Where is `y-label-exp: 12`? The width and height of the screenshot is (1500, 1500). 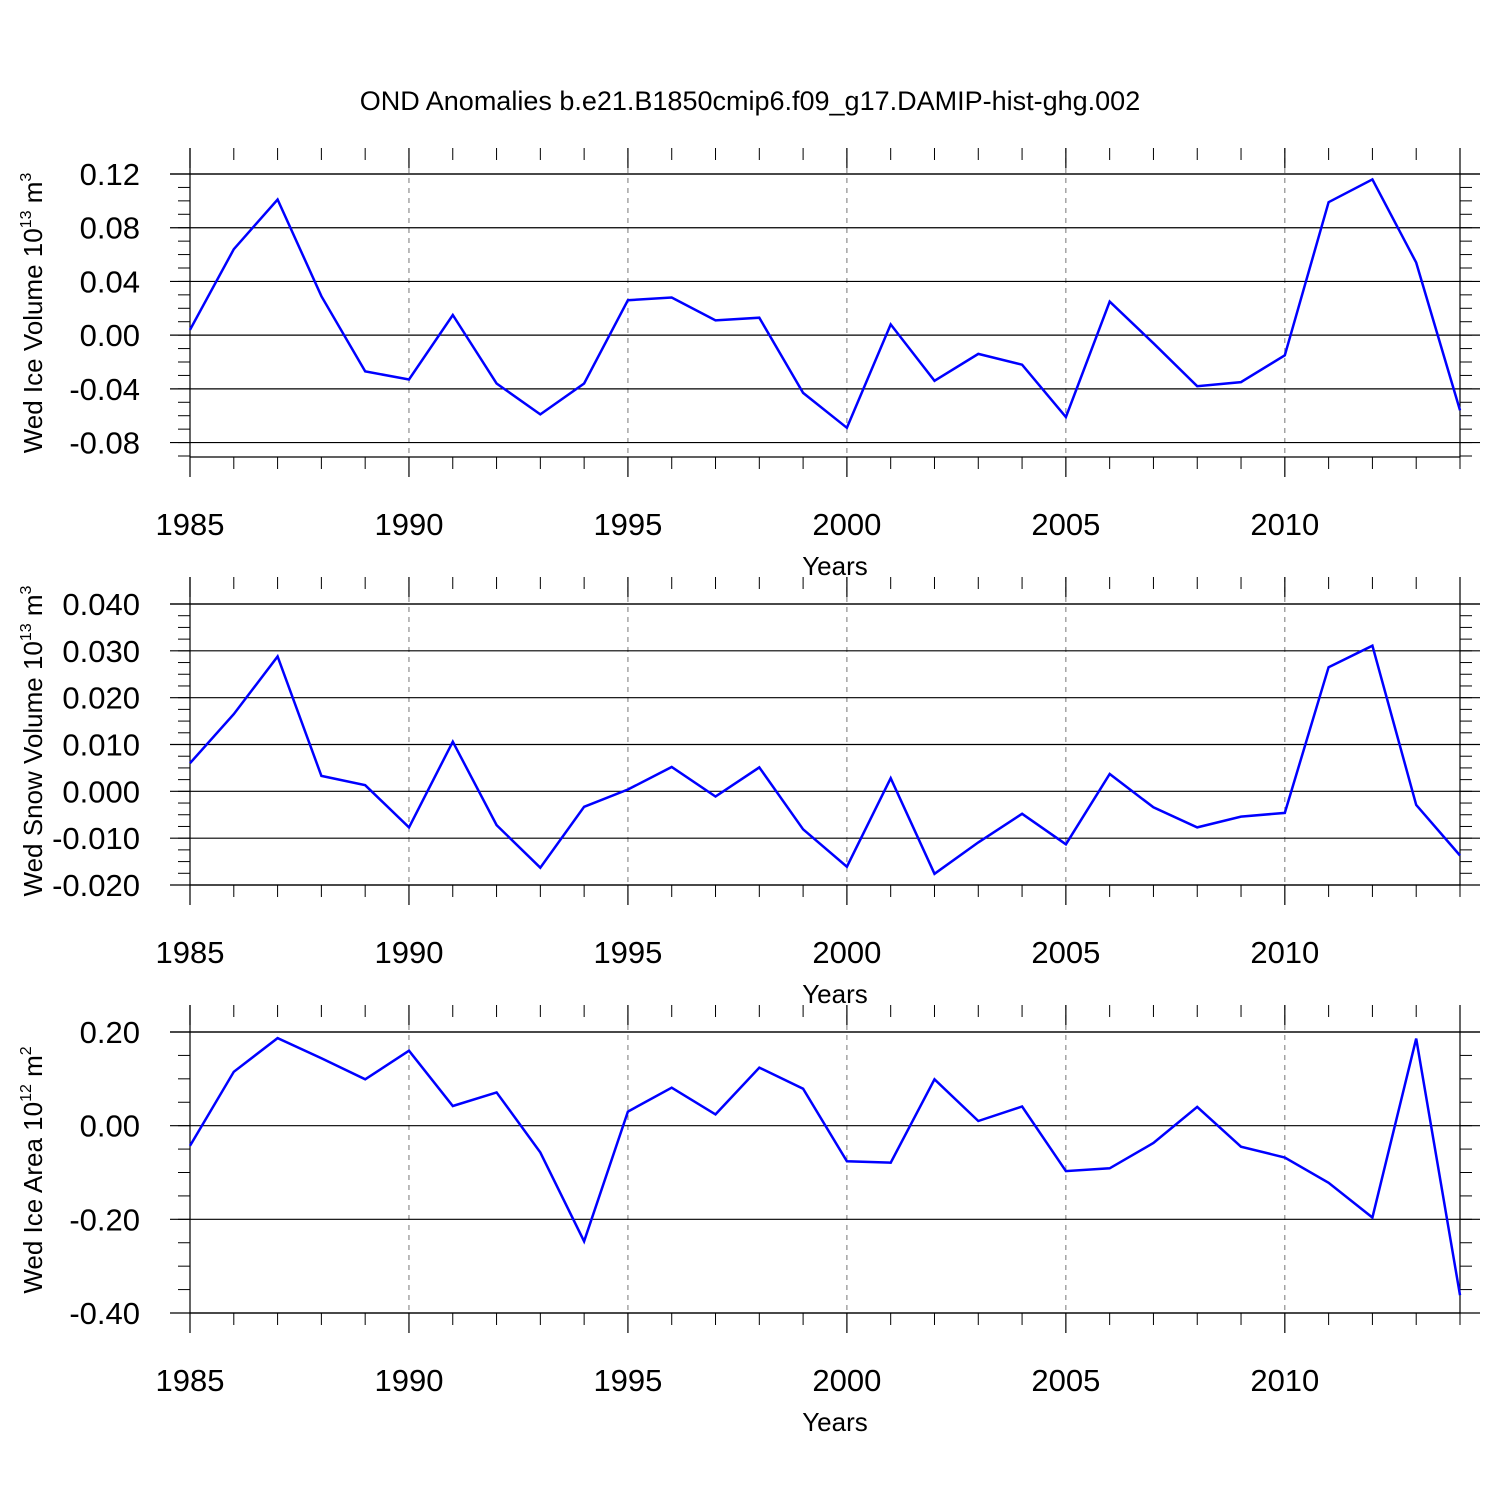
y-label-exp: 12 is located at coordinates (26, 1093).